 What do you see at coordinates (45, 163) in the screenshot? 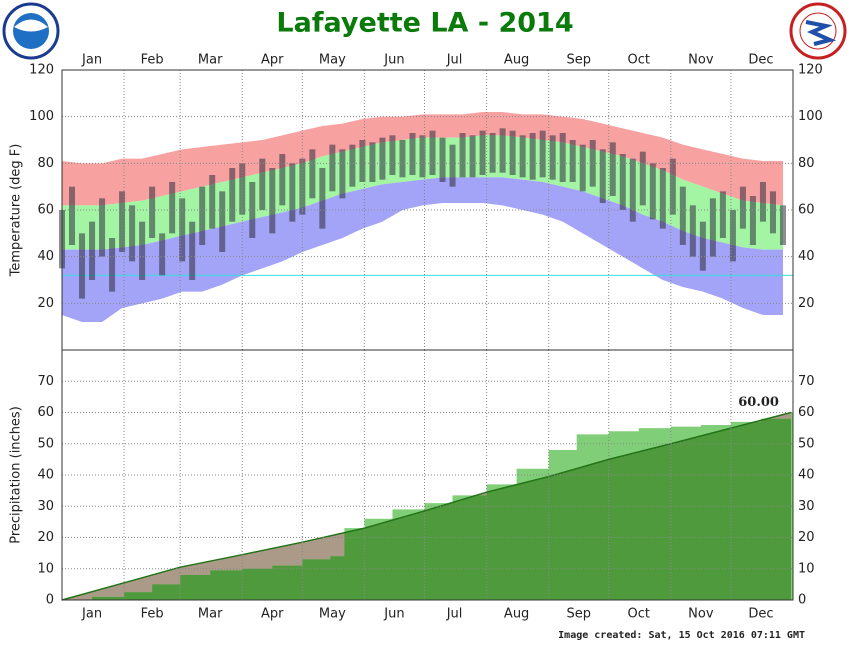
I see `y-tick-label: 80` at bounding box center [45, 163].